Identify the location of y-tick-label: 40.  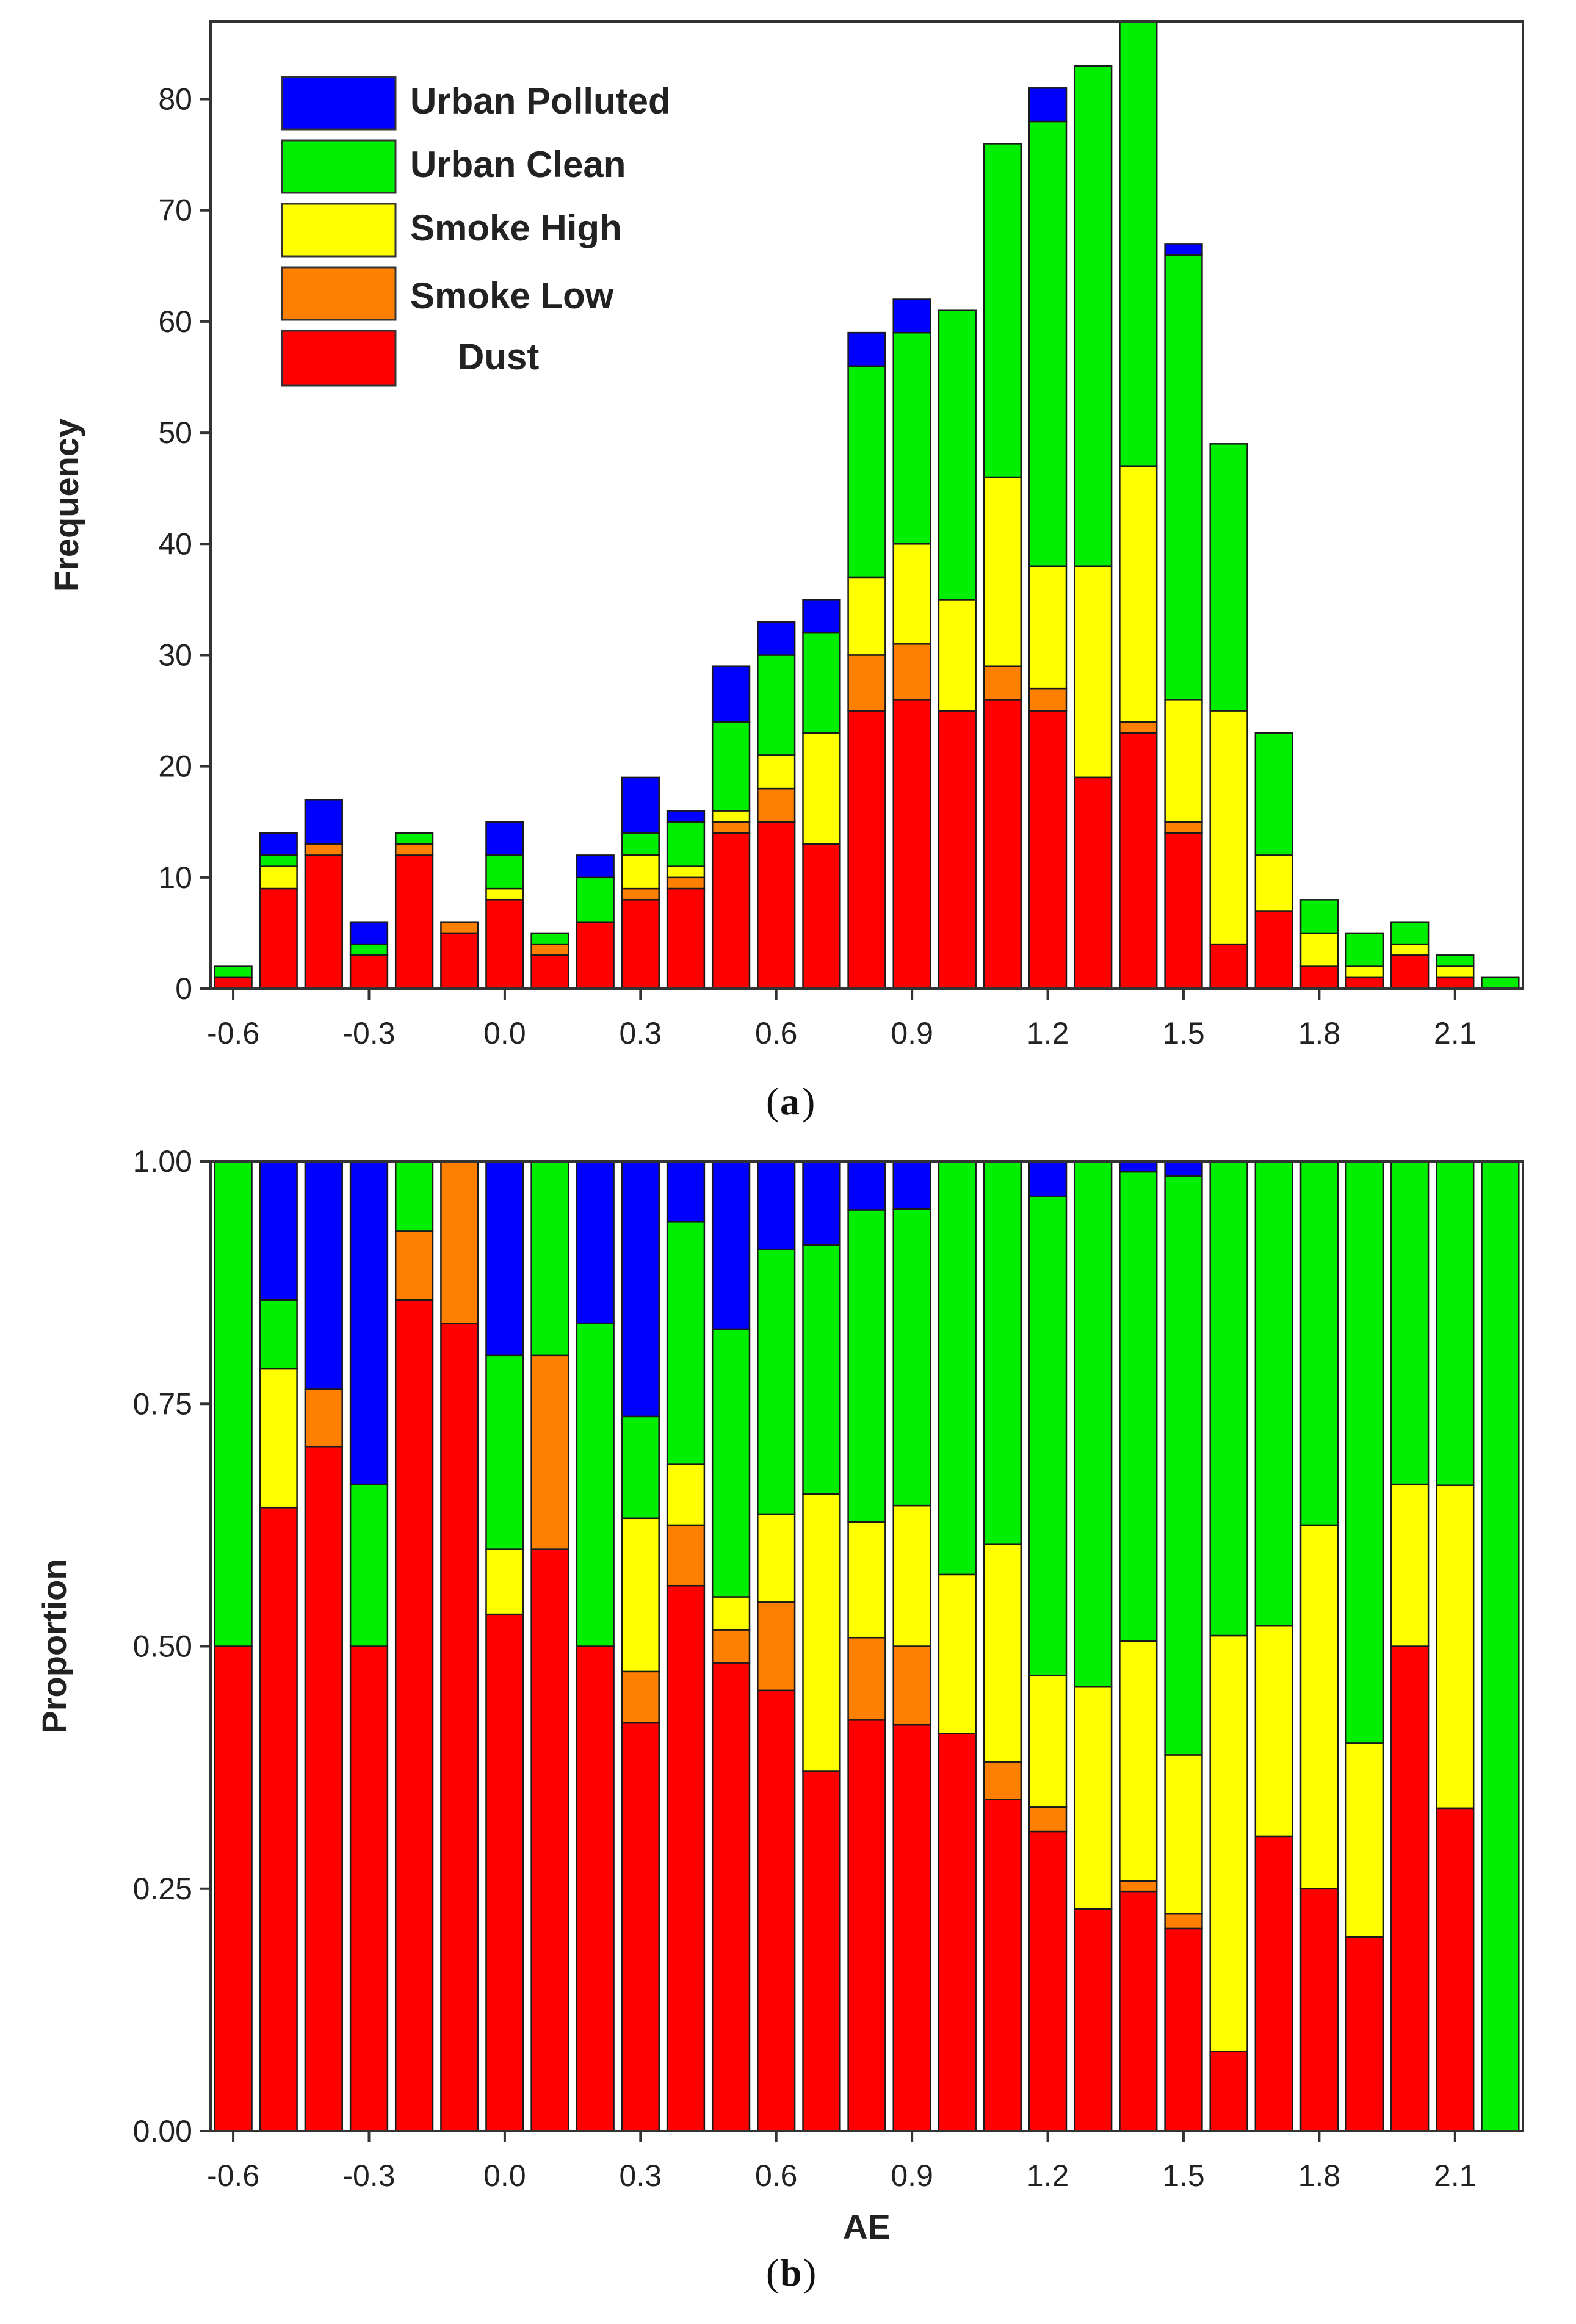
(175, 544).